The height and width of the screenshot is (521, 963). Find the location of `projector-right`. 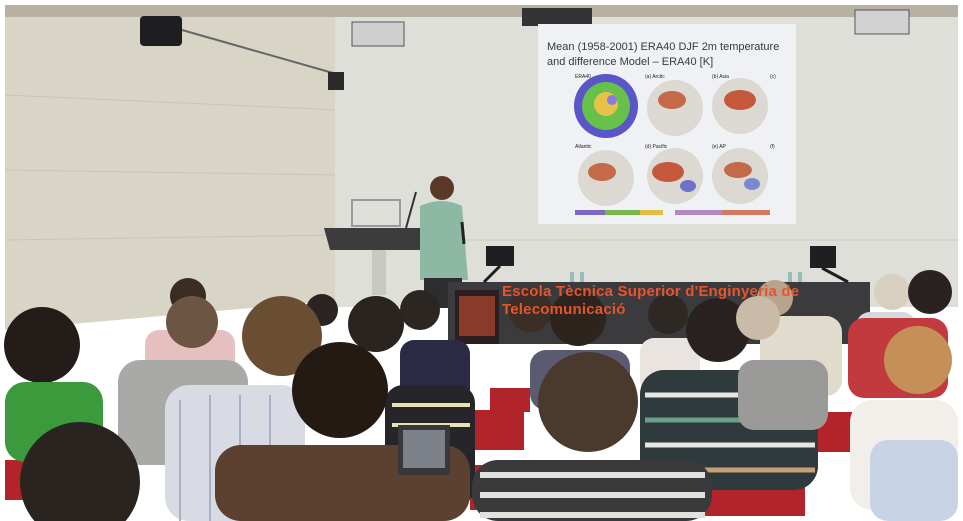

projector-right is located at coordinates (882, 22).